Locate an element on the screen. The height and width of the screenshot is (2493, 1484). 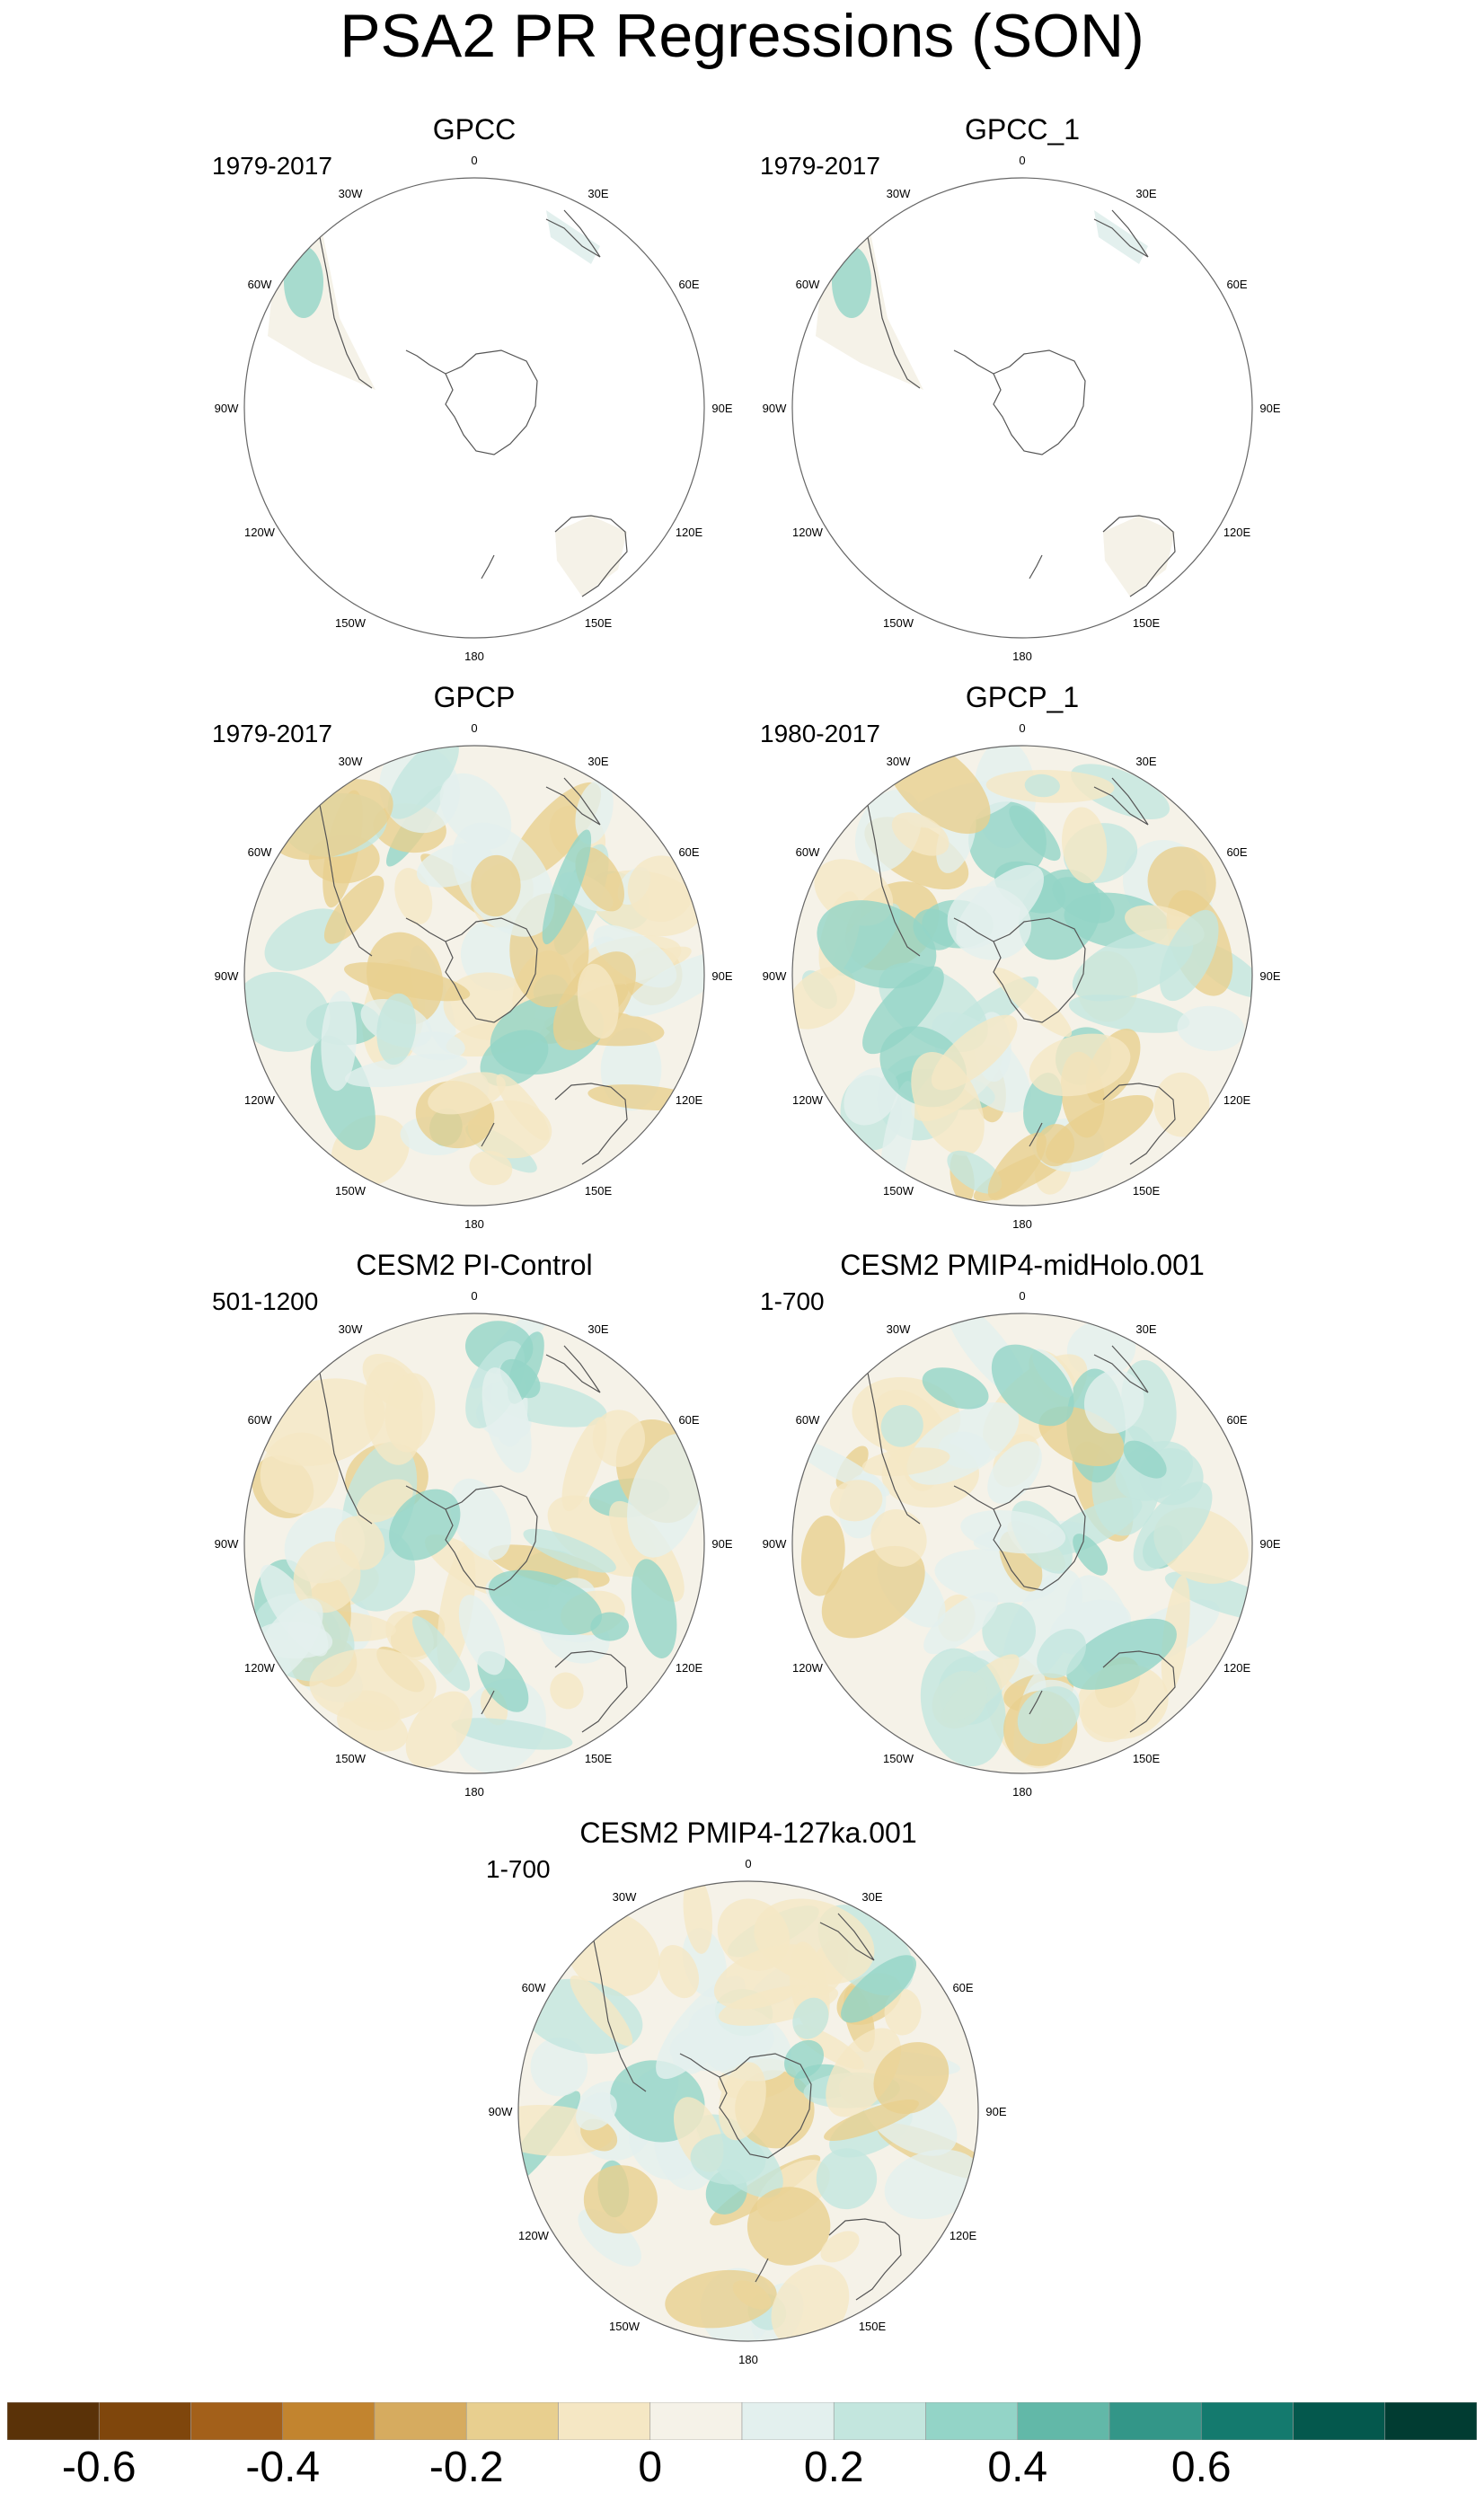
panel-years: 1-700 is located at coordinates (793, 1301).